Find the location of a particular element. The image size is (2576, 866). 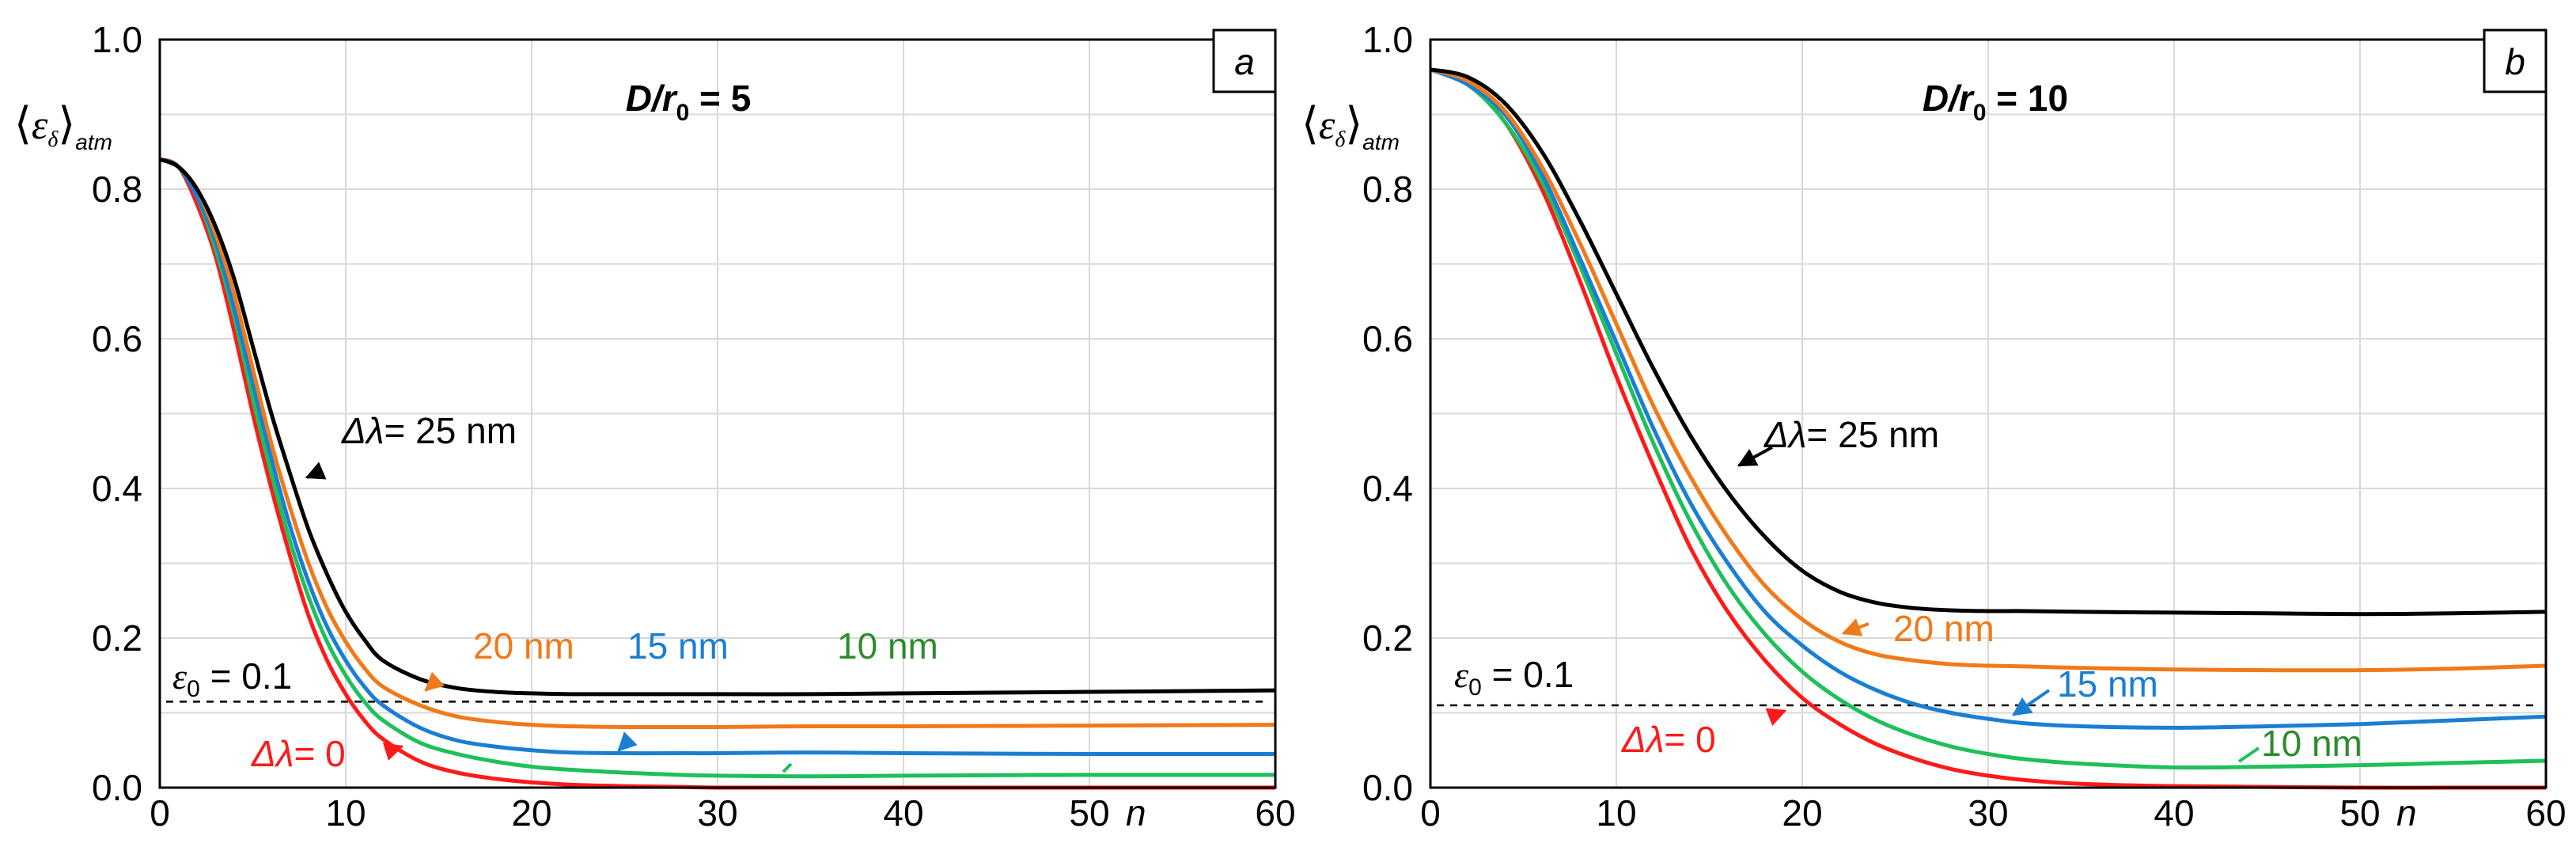

chart-title: D/r0 = 10 is located at coordinates (1995, 102).